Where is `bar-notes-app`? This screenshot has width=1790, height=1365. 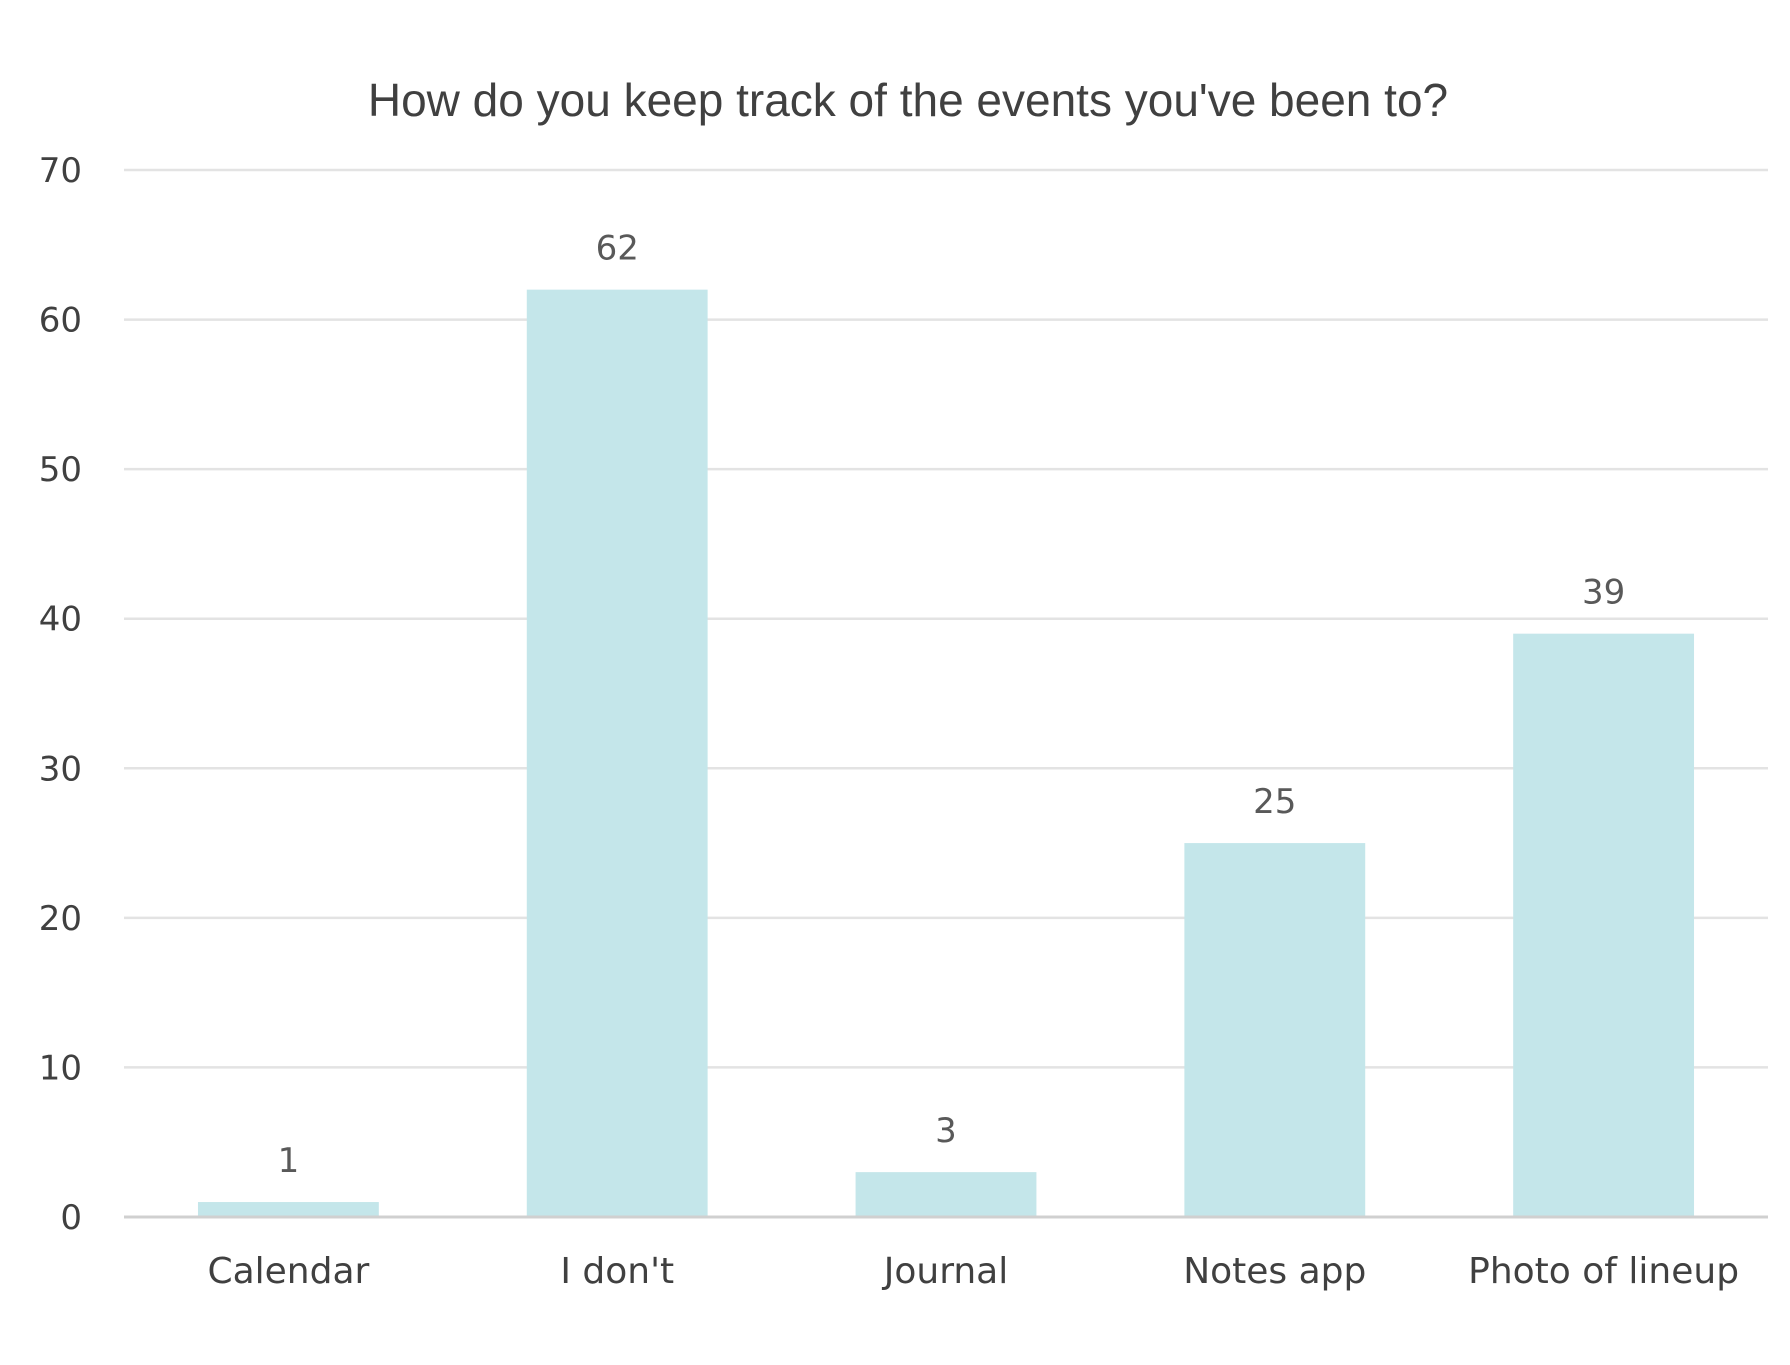
bar-notes-app is located at coordinates (1275, 1030).